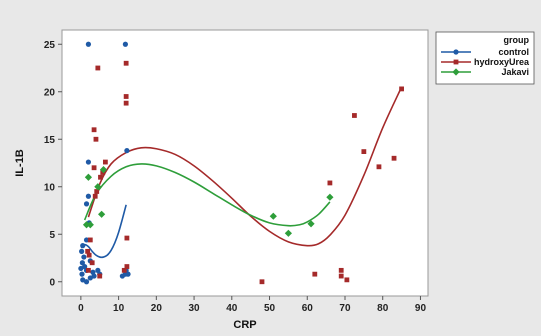  I want to click on trend-line-Jakavi, so click(207, 195).